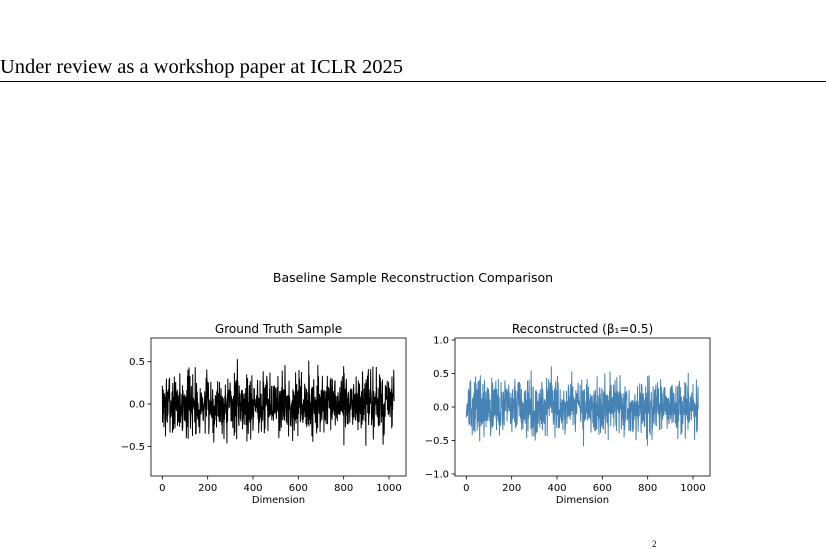 This screenshot has height=549, width=826. What do you see at coordinates (278, 329) in the screenshot?
I see `panel-title: Ground Truth Sample` at bounding box center [278, 329].